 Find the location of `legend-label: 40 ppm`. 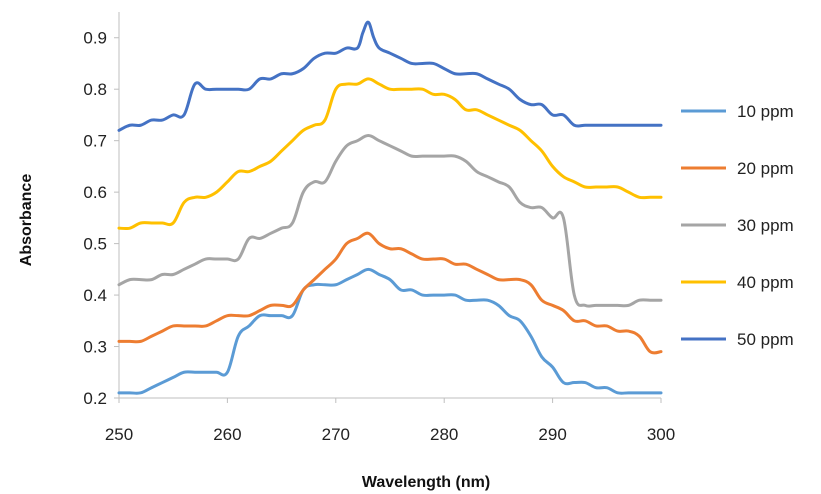

legend-label: 40 ppm is located at coordinates (765, 282).